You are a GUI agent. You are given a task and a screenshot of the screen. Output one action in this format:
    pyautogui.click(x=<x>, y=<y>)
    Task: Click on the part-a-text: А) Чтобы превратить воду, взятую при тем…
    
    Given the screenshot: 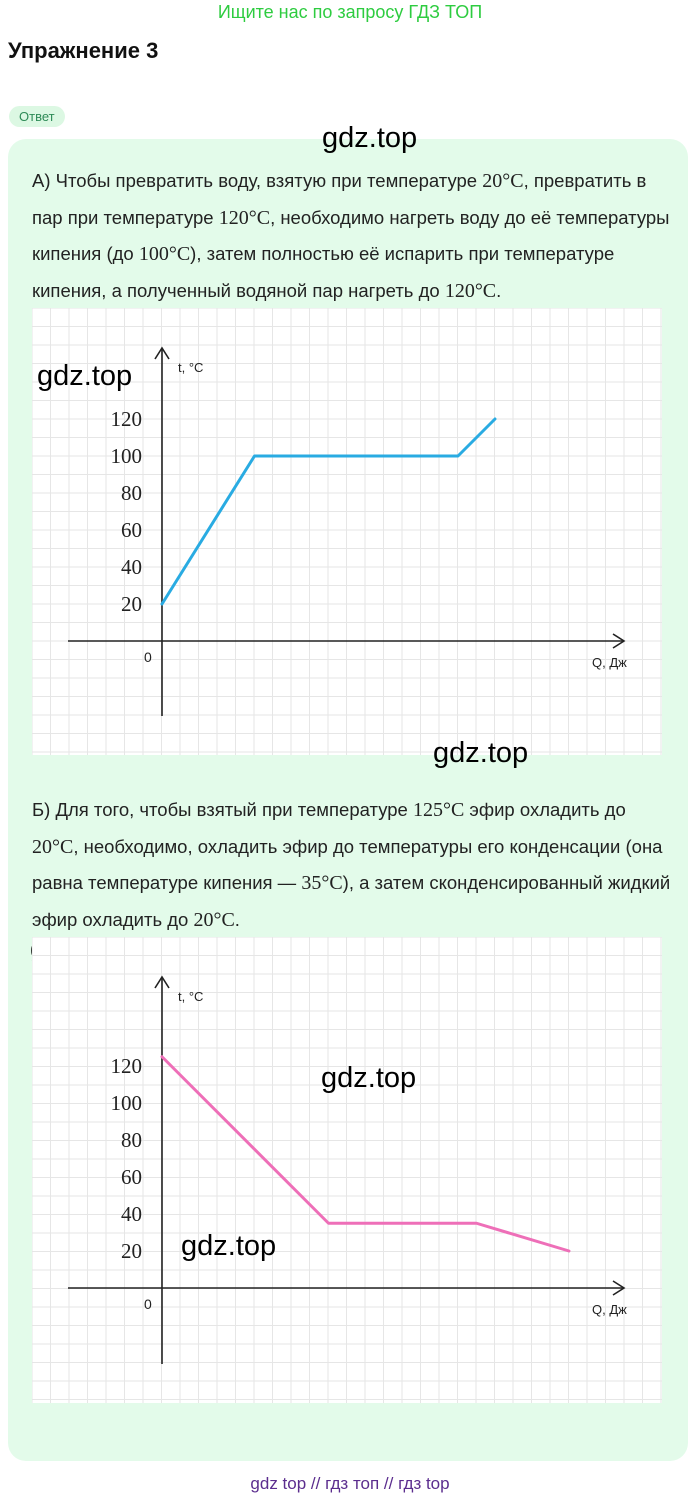 What is the action you would take?
    pyautogui.click(x=351, y=236)
    